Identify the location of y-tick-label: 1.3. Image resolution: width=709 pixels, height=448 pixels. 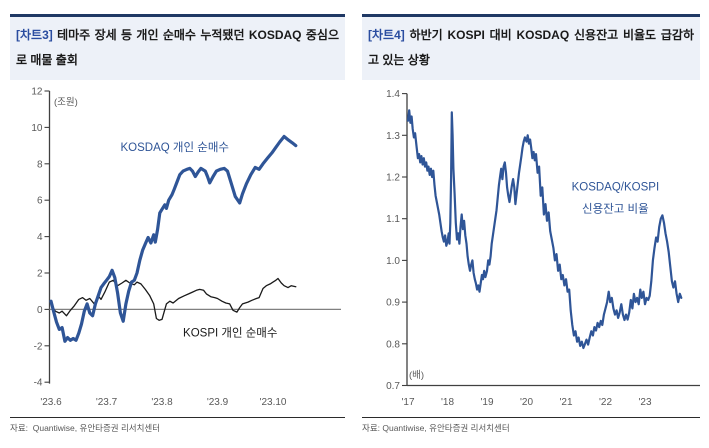
(393, 136).